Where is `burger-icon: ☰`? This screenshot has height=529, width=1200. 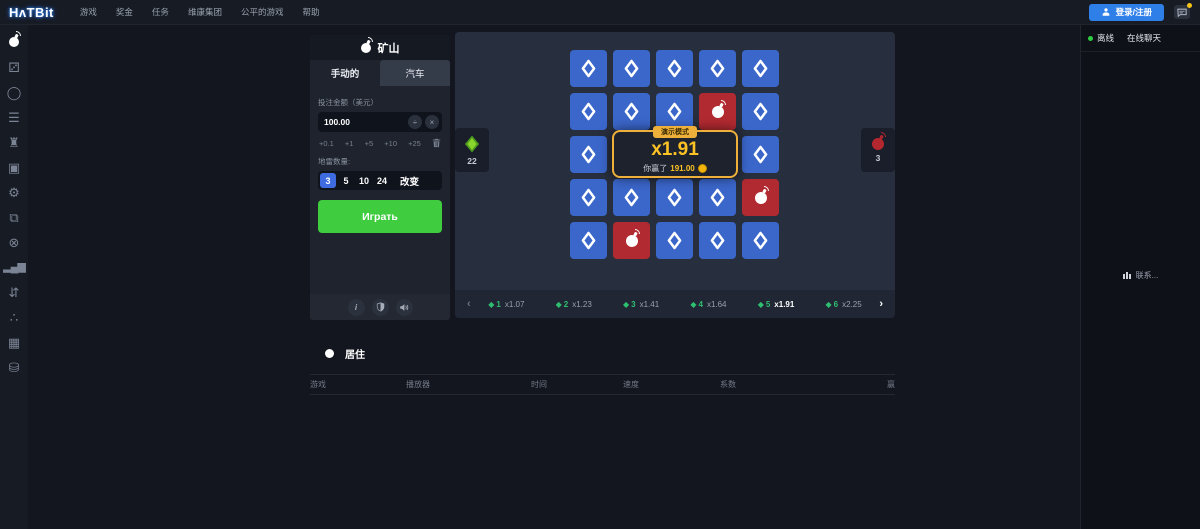 burger-icon: ☰ is located at coordinates (14, 117).